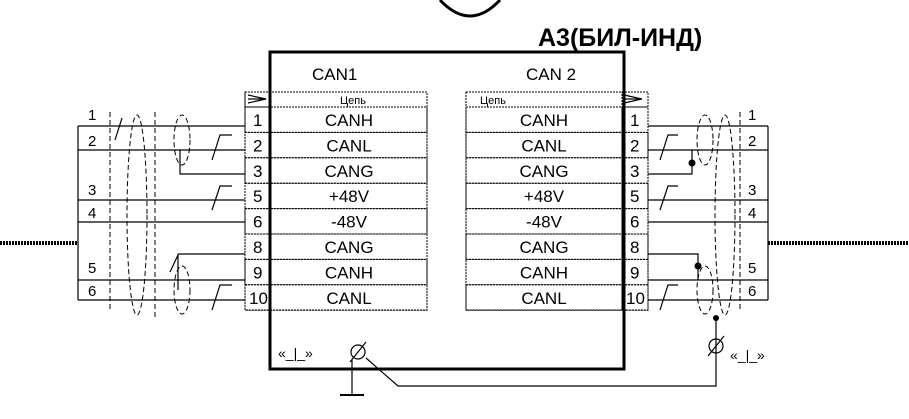 Image resolution: width=909 pixels, height=419 pixels. What do you see at coordinates (634, 145) in the screenshot?
I see `right-pin-number: 2` at bounding box center [634, 145].